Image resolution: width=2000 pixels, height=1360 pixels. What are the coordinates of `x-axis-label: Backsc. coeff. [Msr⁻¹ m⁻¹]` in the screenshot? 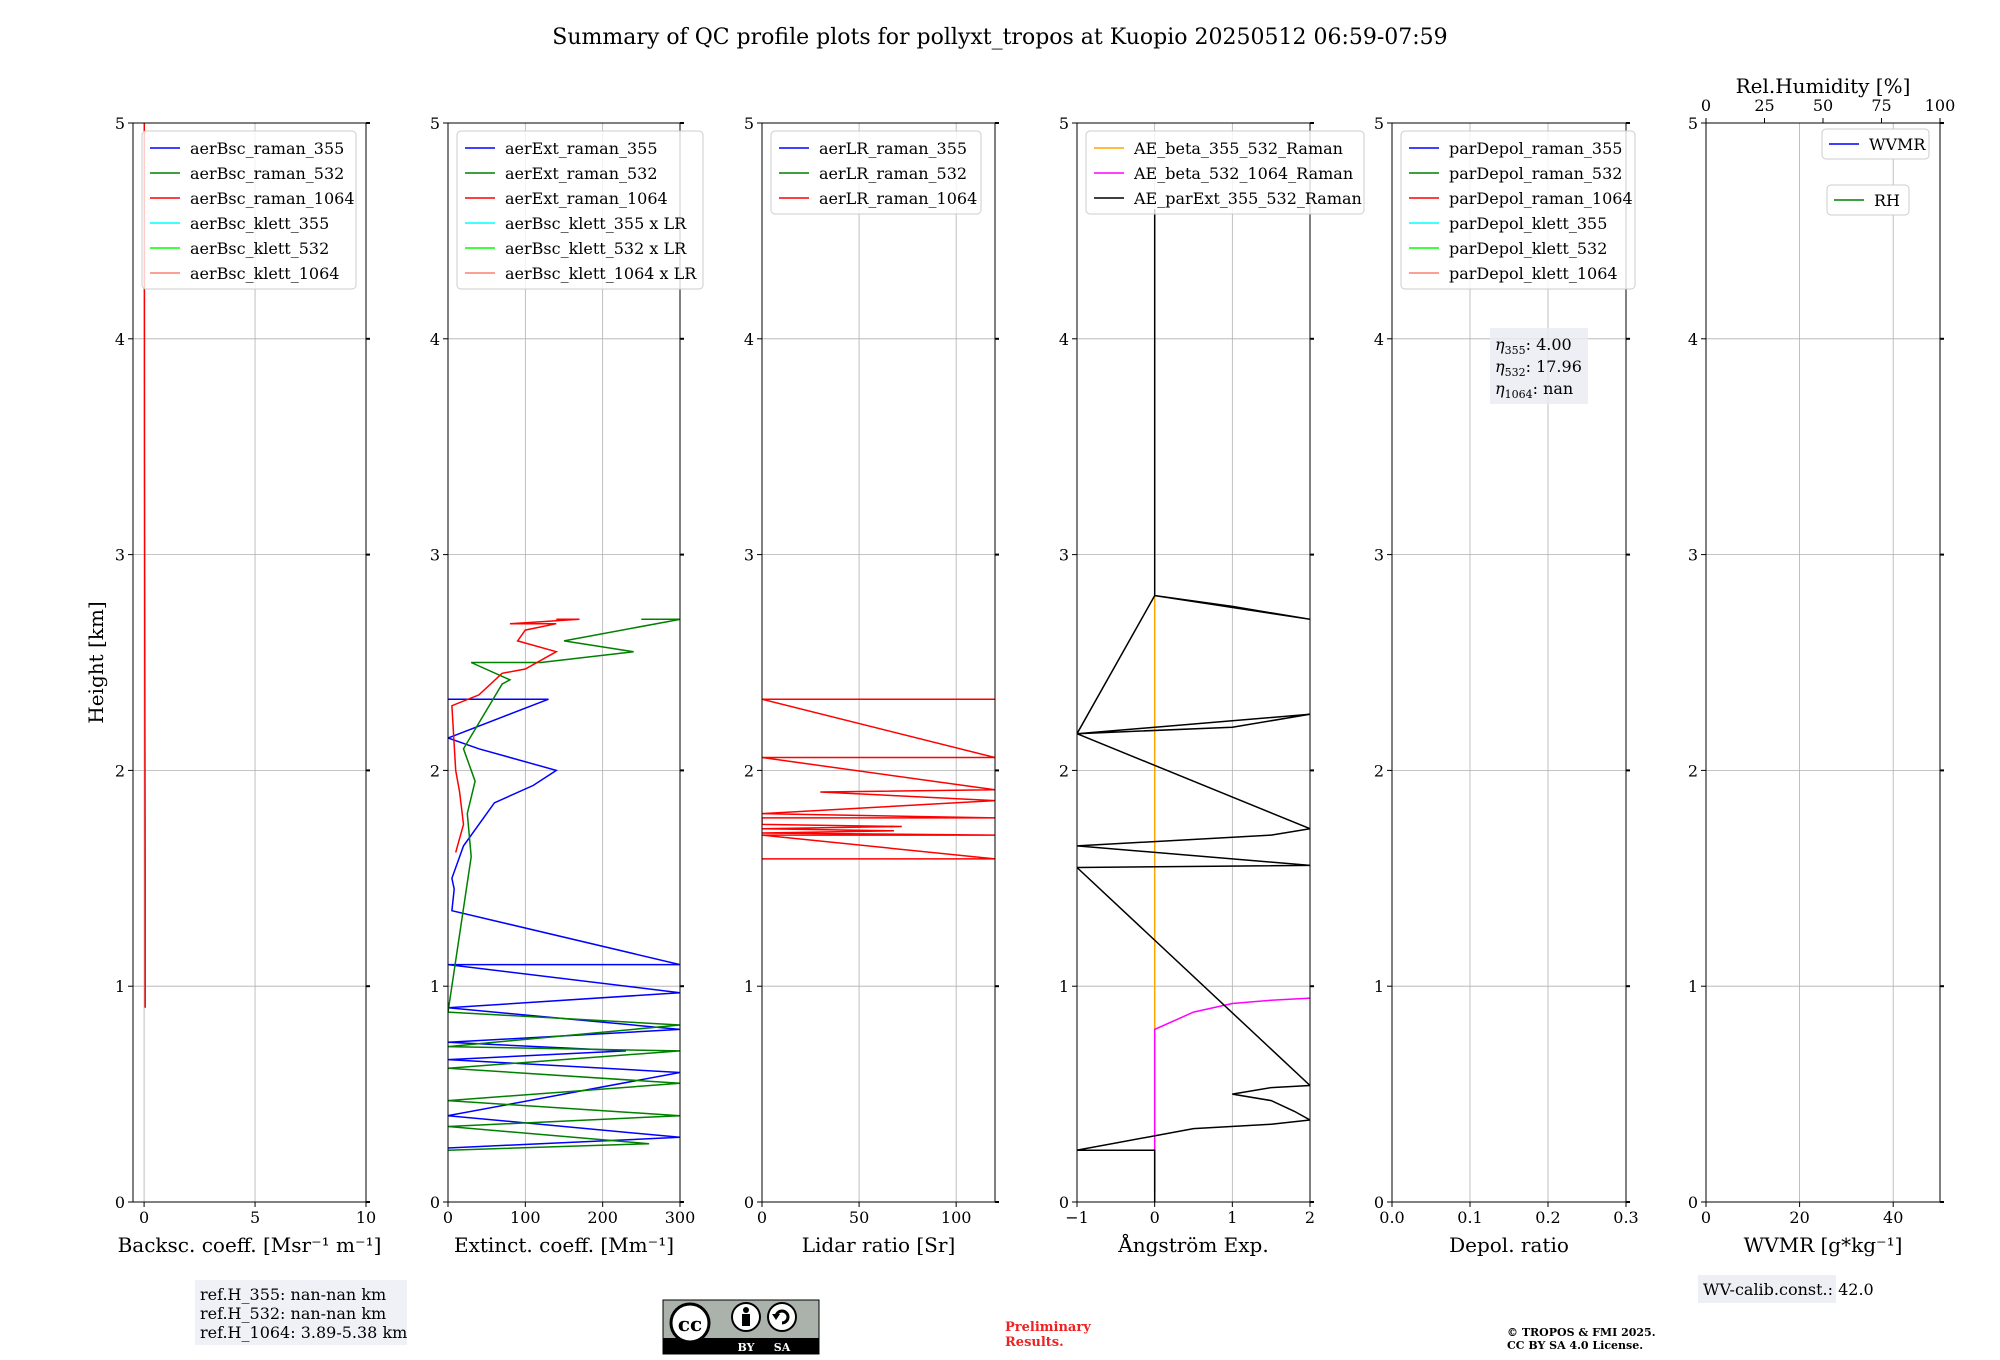 It's located at (250, 1245).